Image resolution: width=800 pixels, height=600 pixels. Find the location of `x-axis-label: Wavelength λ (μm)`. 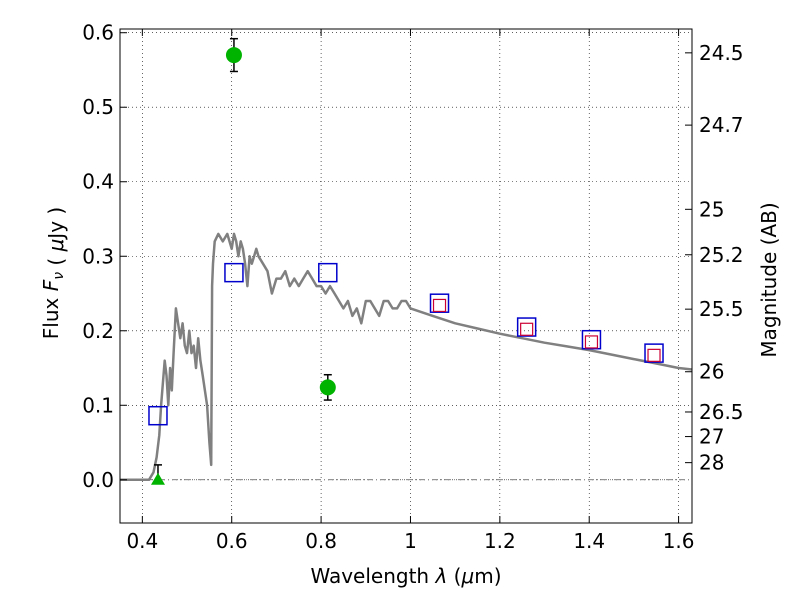

x-axis-label: Wavelength λ (μm) is located at coordinates (405, 576).